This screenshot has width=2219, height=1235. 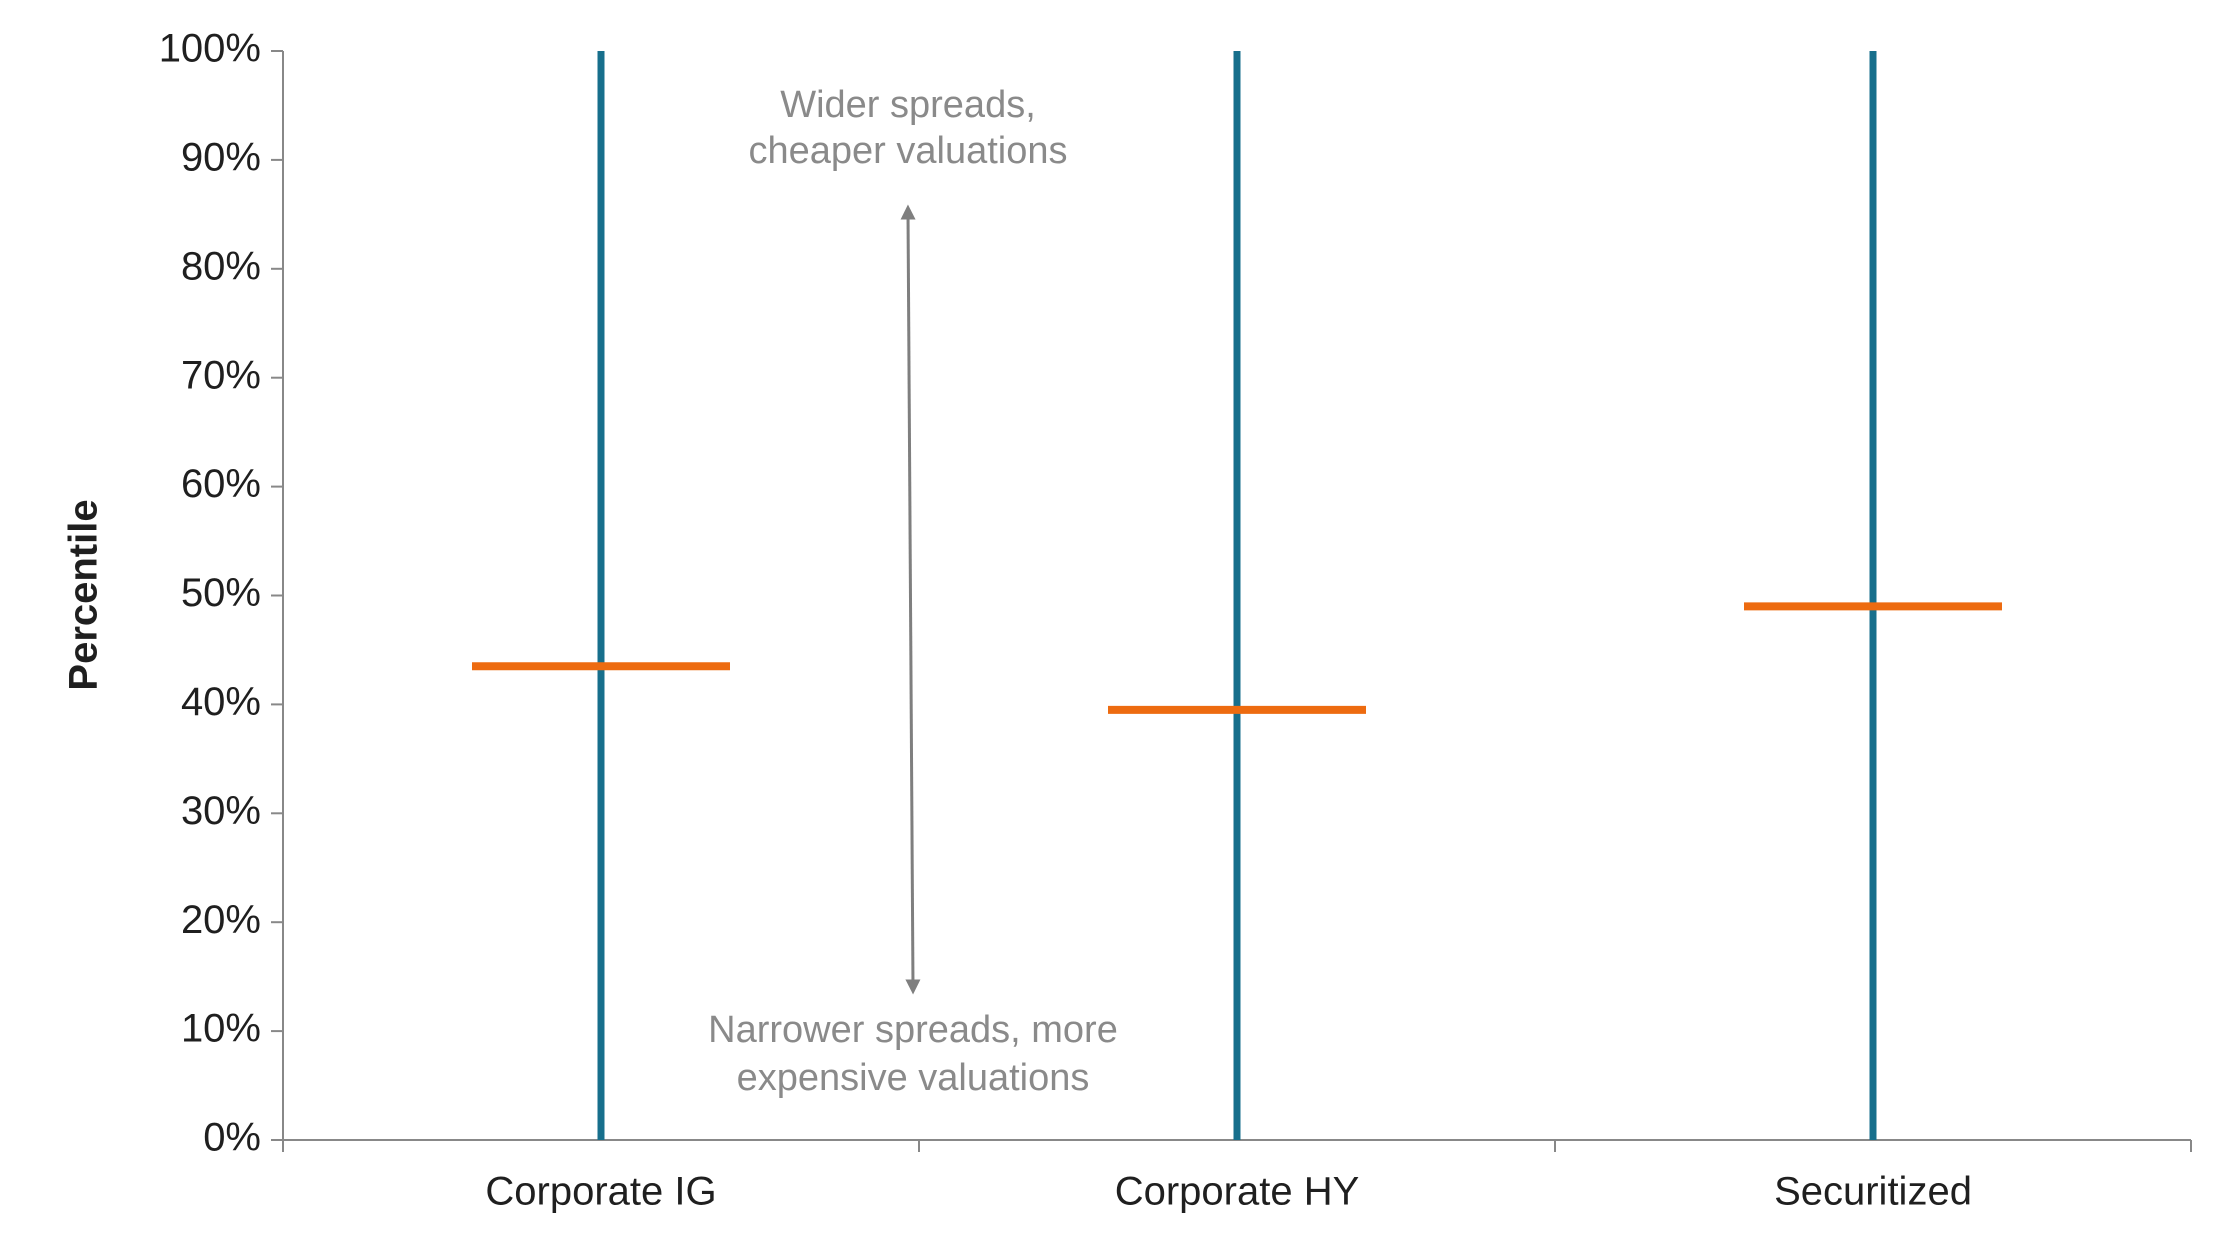 What do you see at coordinates (221, 375) in the screenshot?
I see `y-tick-label: 70%` at bounding box center [221, 375].